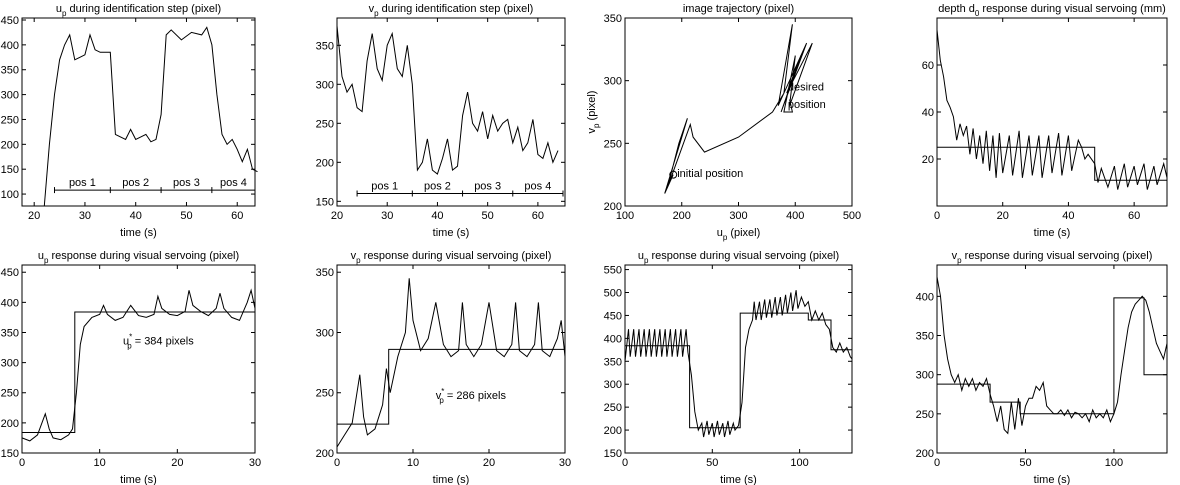  What do you see at coordinates (130, 337) in the screenshot?
I see `text-part: *` at bounding box center [130, 337].